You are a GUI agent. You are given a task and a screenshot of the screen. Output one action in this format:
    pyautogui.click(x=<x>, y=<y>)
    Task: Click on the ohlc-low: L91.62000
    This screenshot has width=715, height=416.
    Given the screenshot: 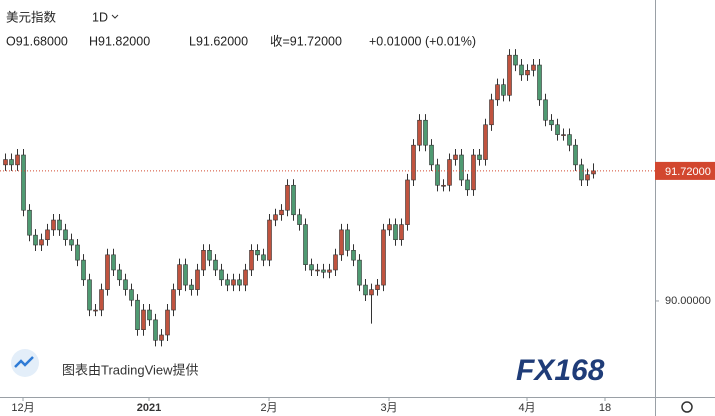 What is the action you would take?
    pyautogui.click(x=218, y=41)
    